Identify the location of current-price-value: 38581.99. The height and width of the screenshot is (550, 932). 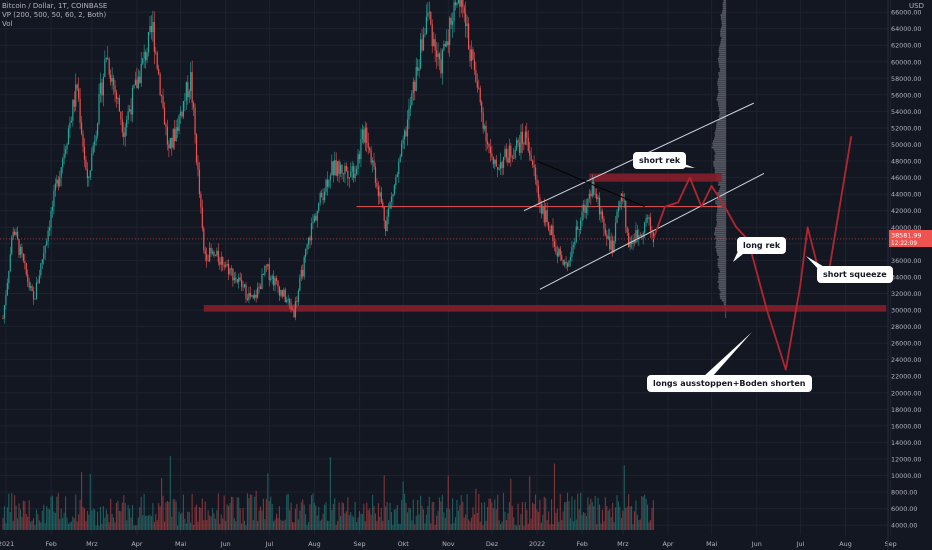
(906, 235).